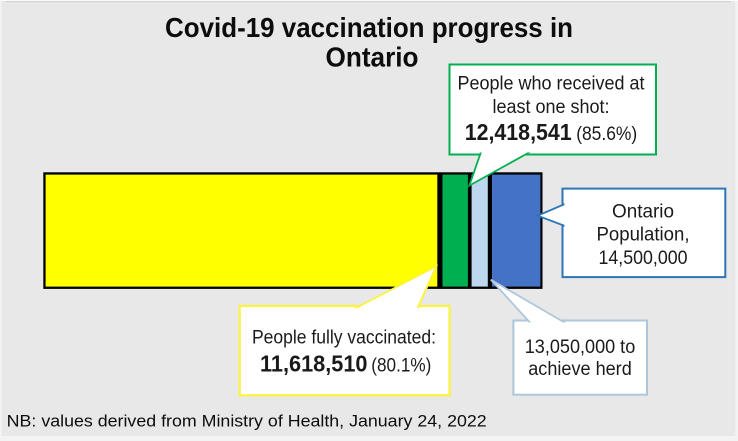 The height and width of the screenshot is (441, 738). What do you see at coordinates (344, 337) in the screenshot?
I see `svg-text: People fully vaccinated:` at bounding box center [344, 337].